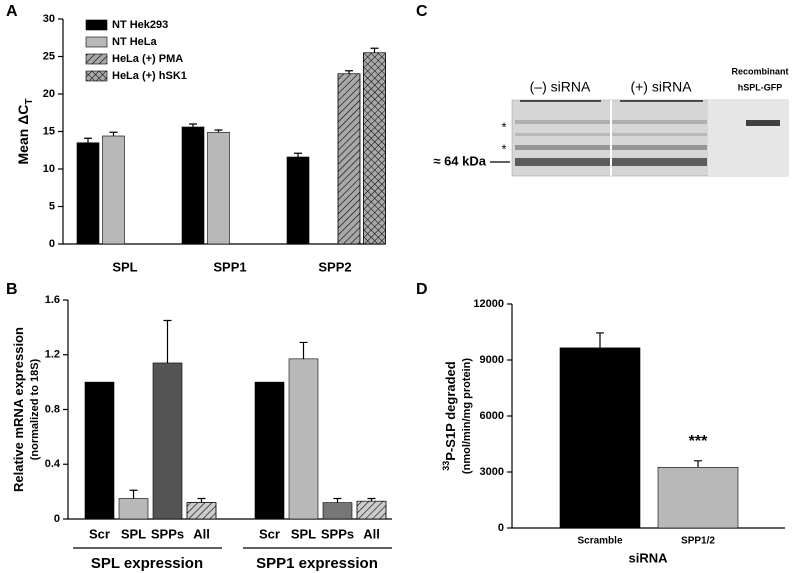 The width and height of the screenshot is (797, 573). Describe the element at coordinates (149, 76) in the screenshot. I see `legend-label: HeLa (+) hSK1` at that location.